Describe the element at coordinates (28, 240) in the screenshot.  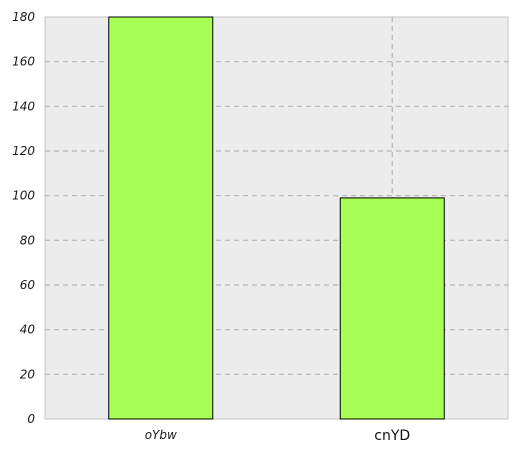
I see `y-tick-label-80: 80` at that location.